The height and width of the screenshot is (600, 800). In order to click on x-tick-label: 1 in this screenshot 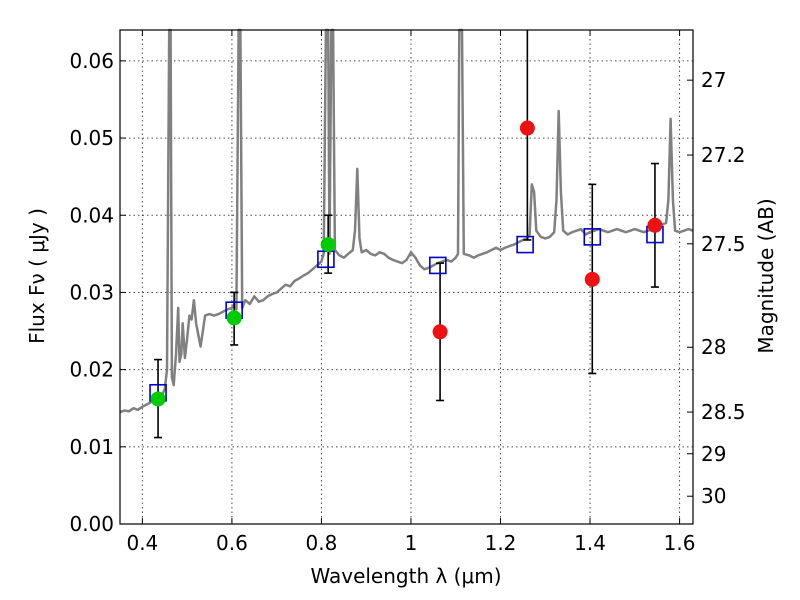, I will do `click(411, 543)`.